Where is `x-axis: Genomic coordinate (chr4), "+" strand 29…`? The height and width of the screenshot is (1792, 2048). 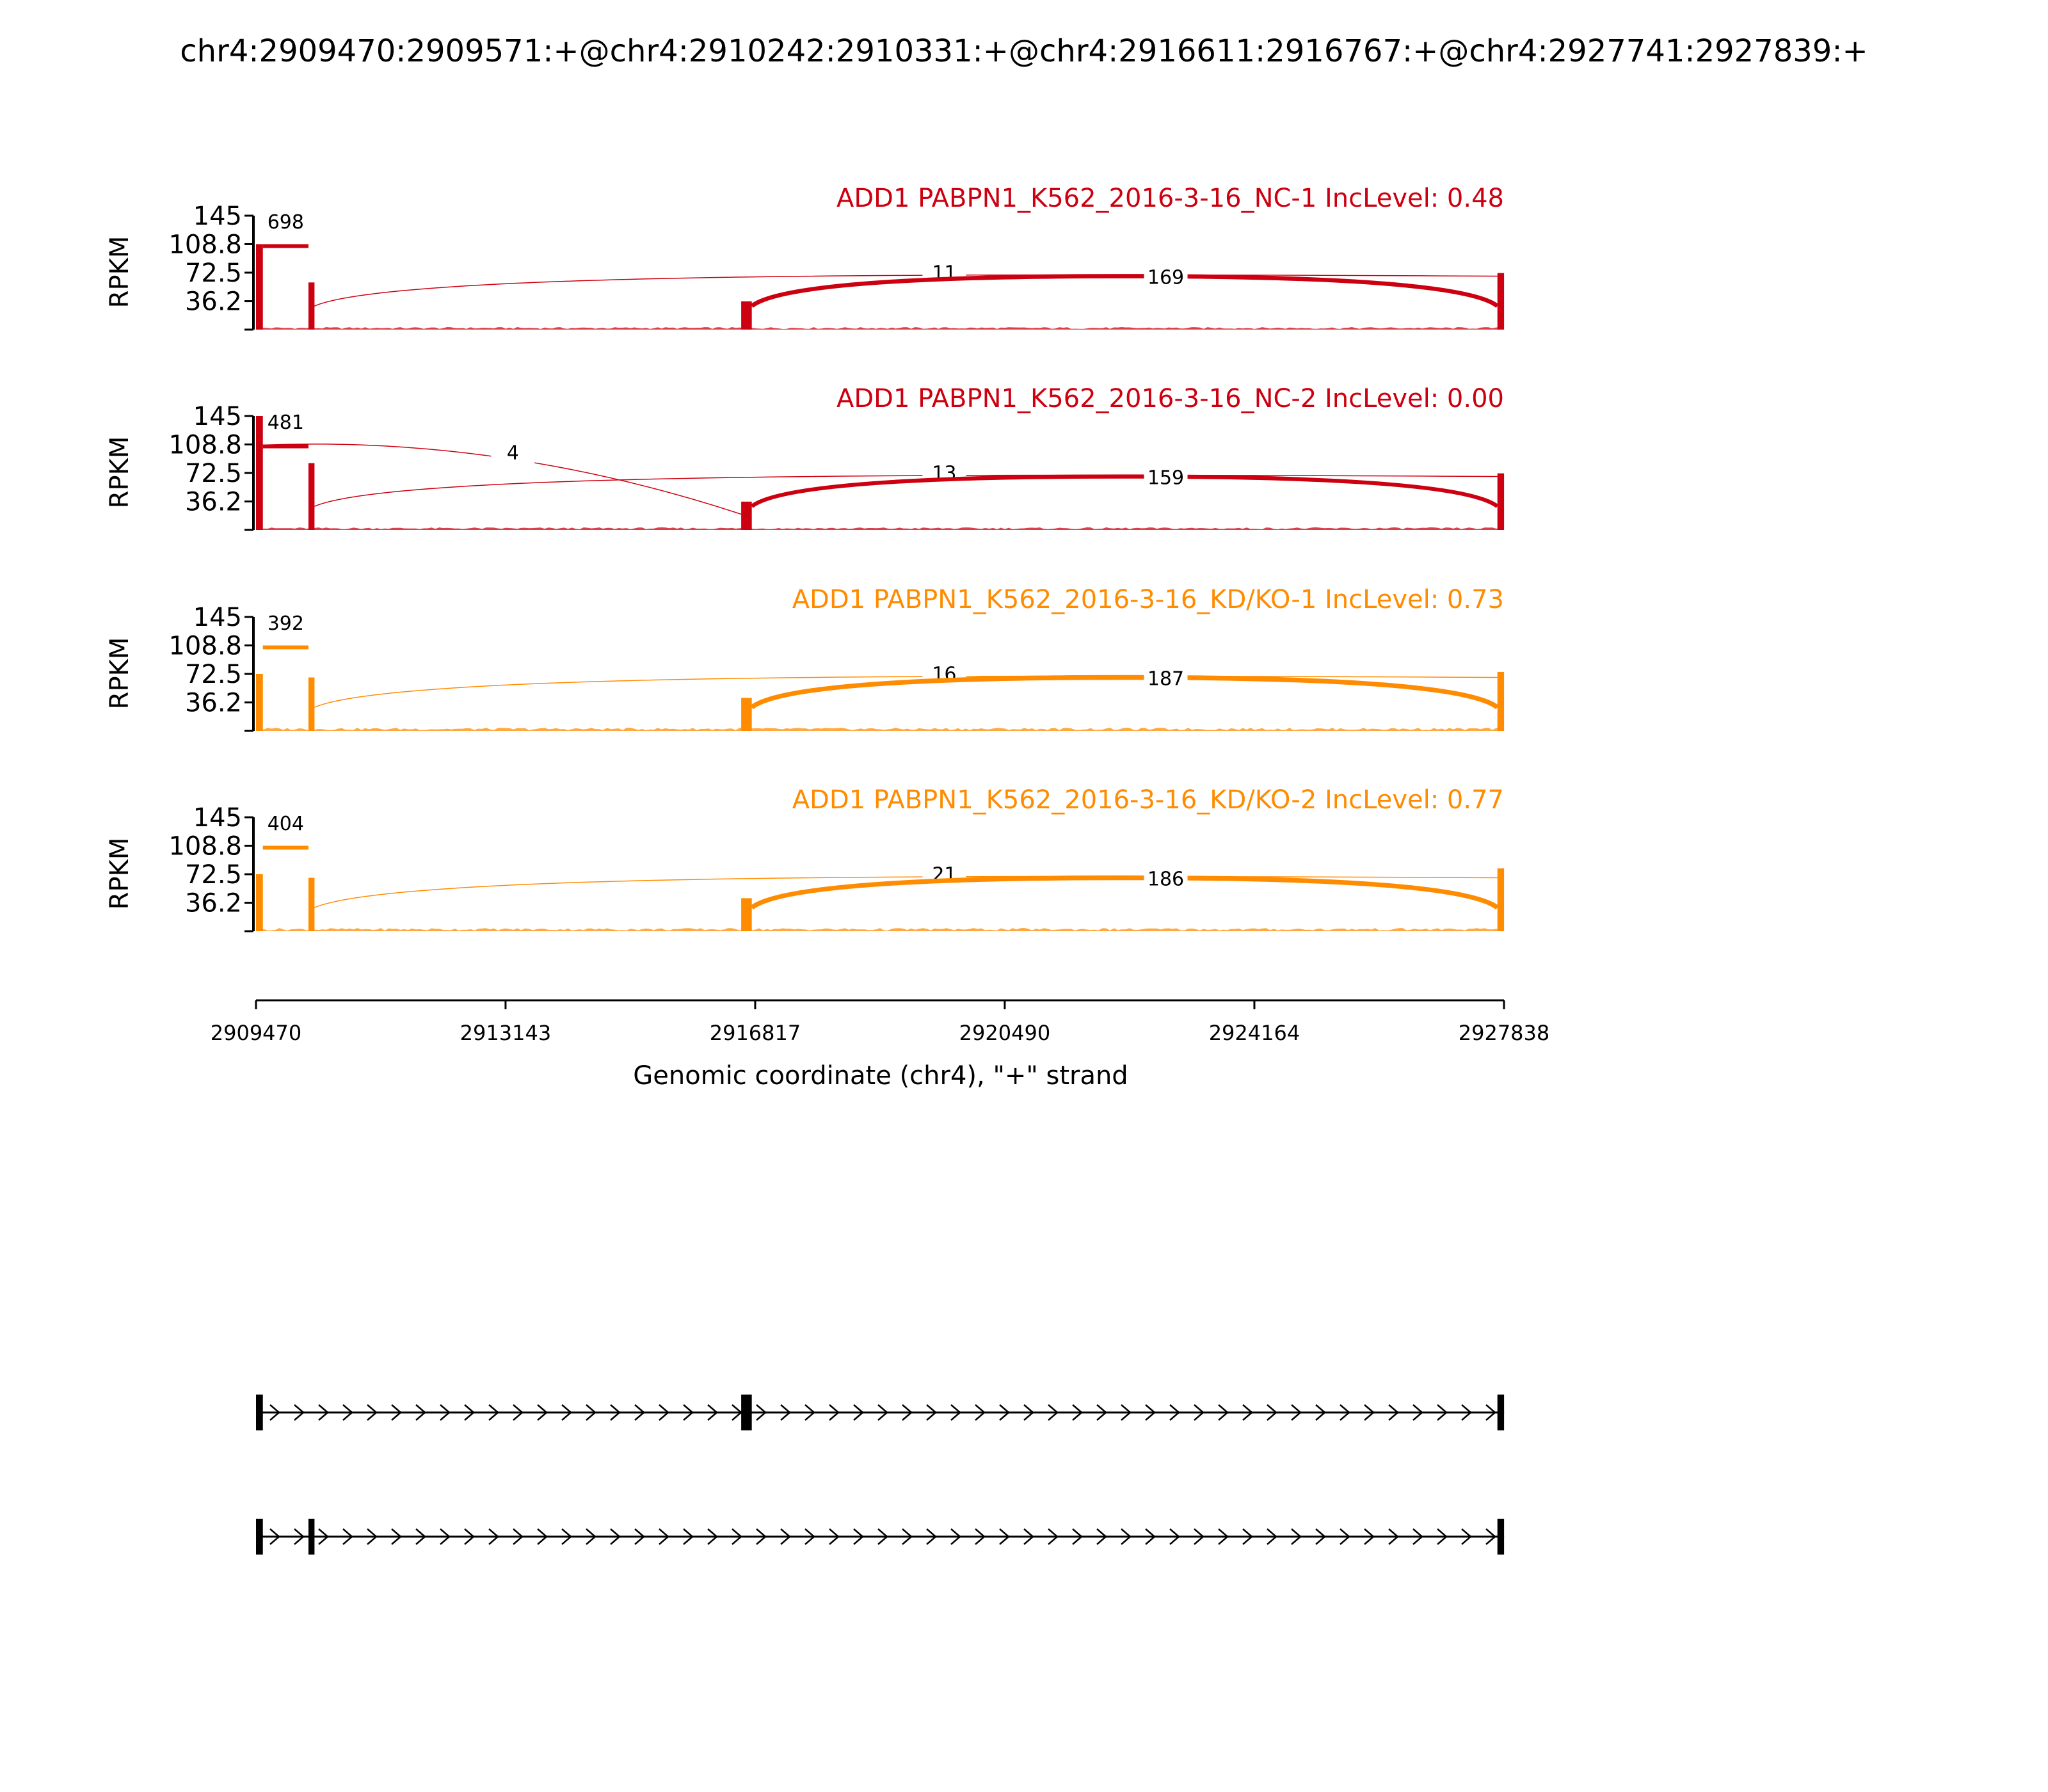 x-axis: Genomic coordinate (chr4), "+" strand 29… is located at coordinates (880, 1045).